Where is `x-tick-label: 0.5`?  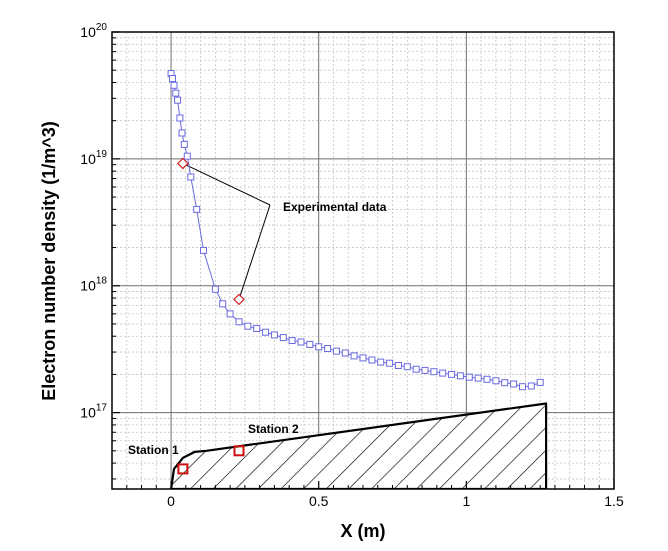 x-tick-label: 0.5 is located at coordinates (319, 501).